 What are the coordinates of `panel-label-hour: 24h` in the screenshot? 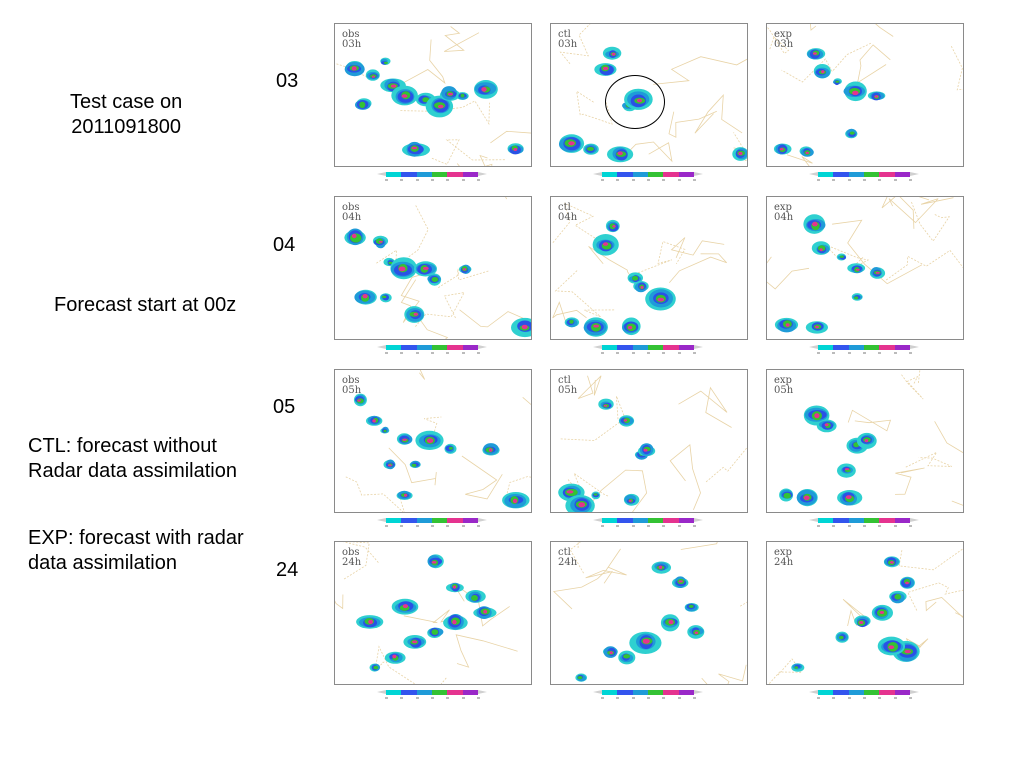 It's located at (784, 562).